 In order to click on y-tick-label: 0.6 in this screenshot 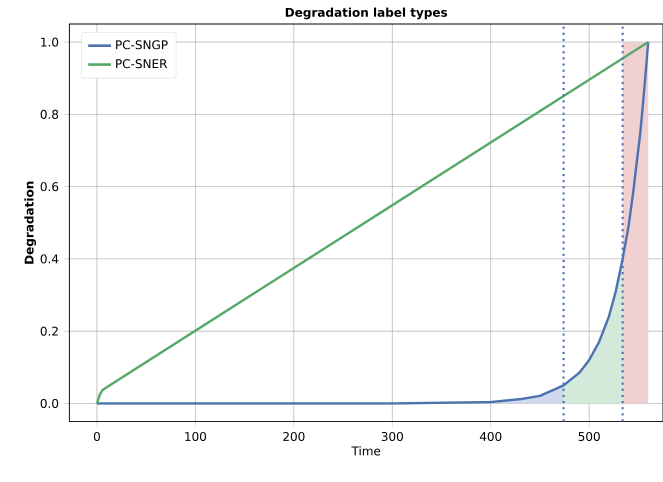, I will do `click(49, 187)`.